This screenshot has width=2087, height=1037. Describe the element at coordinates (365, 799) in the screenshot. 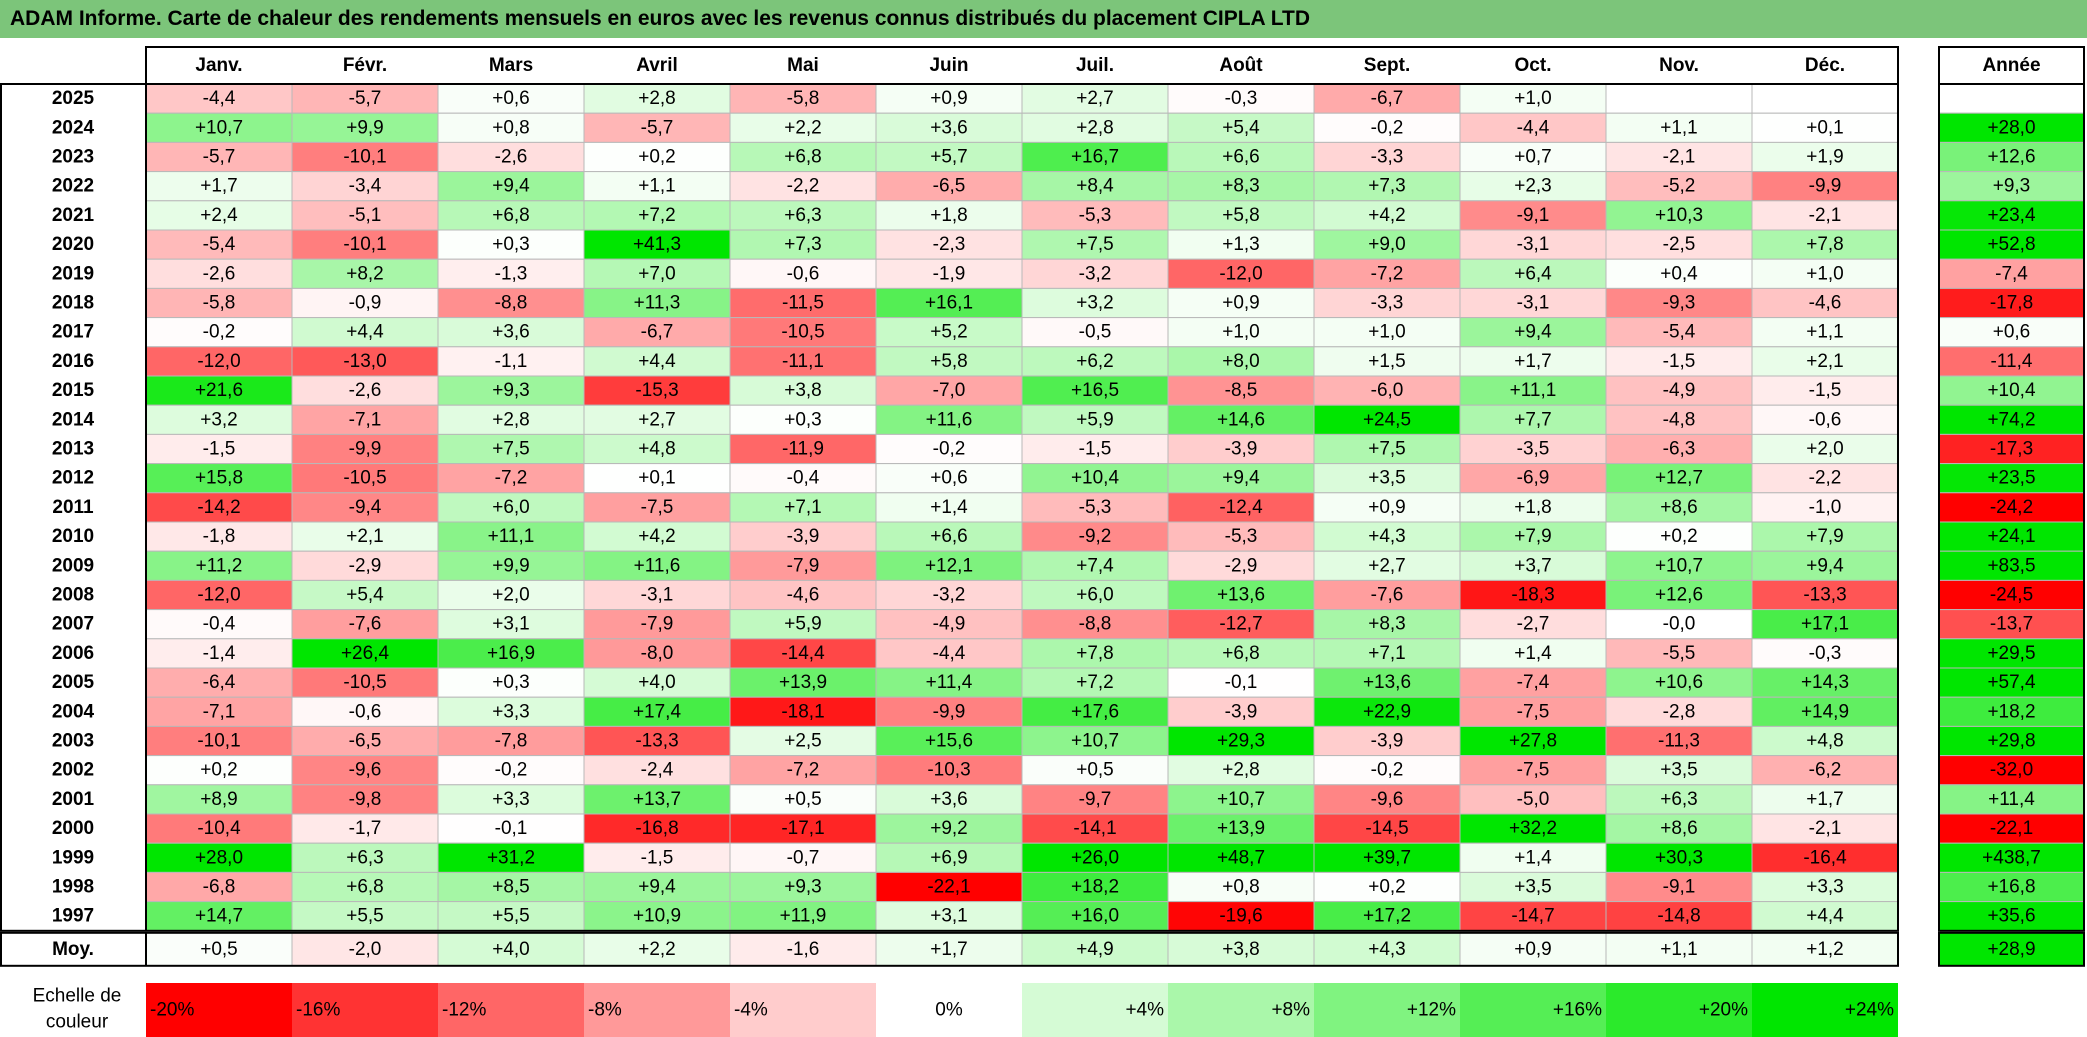

I see `cell-value-2001-2: -9,8` at that location.